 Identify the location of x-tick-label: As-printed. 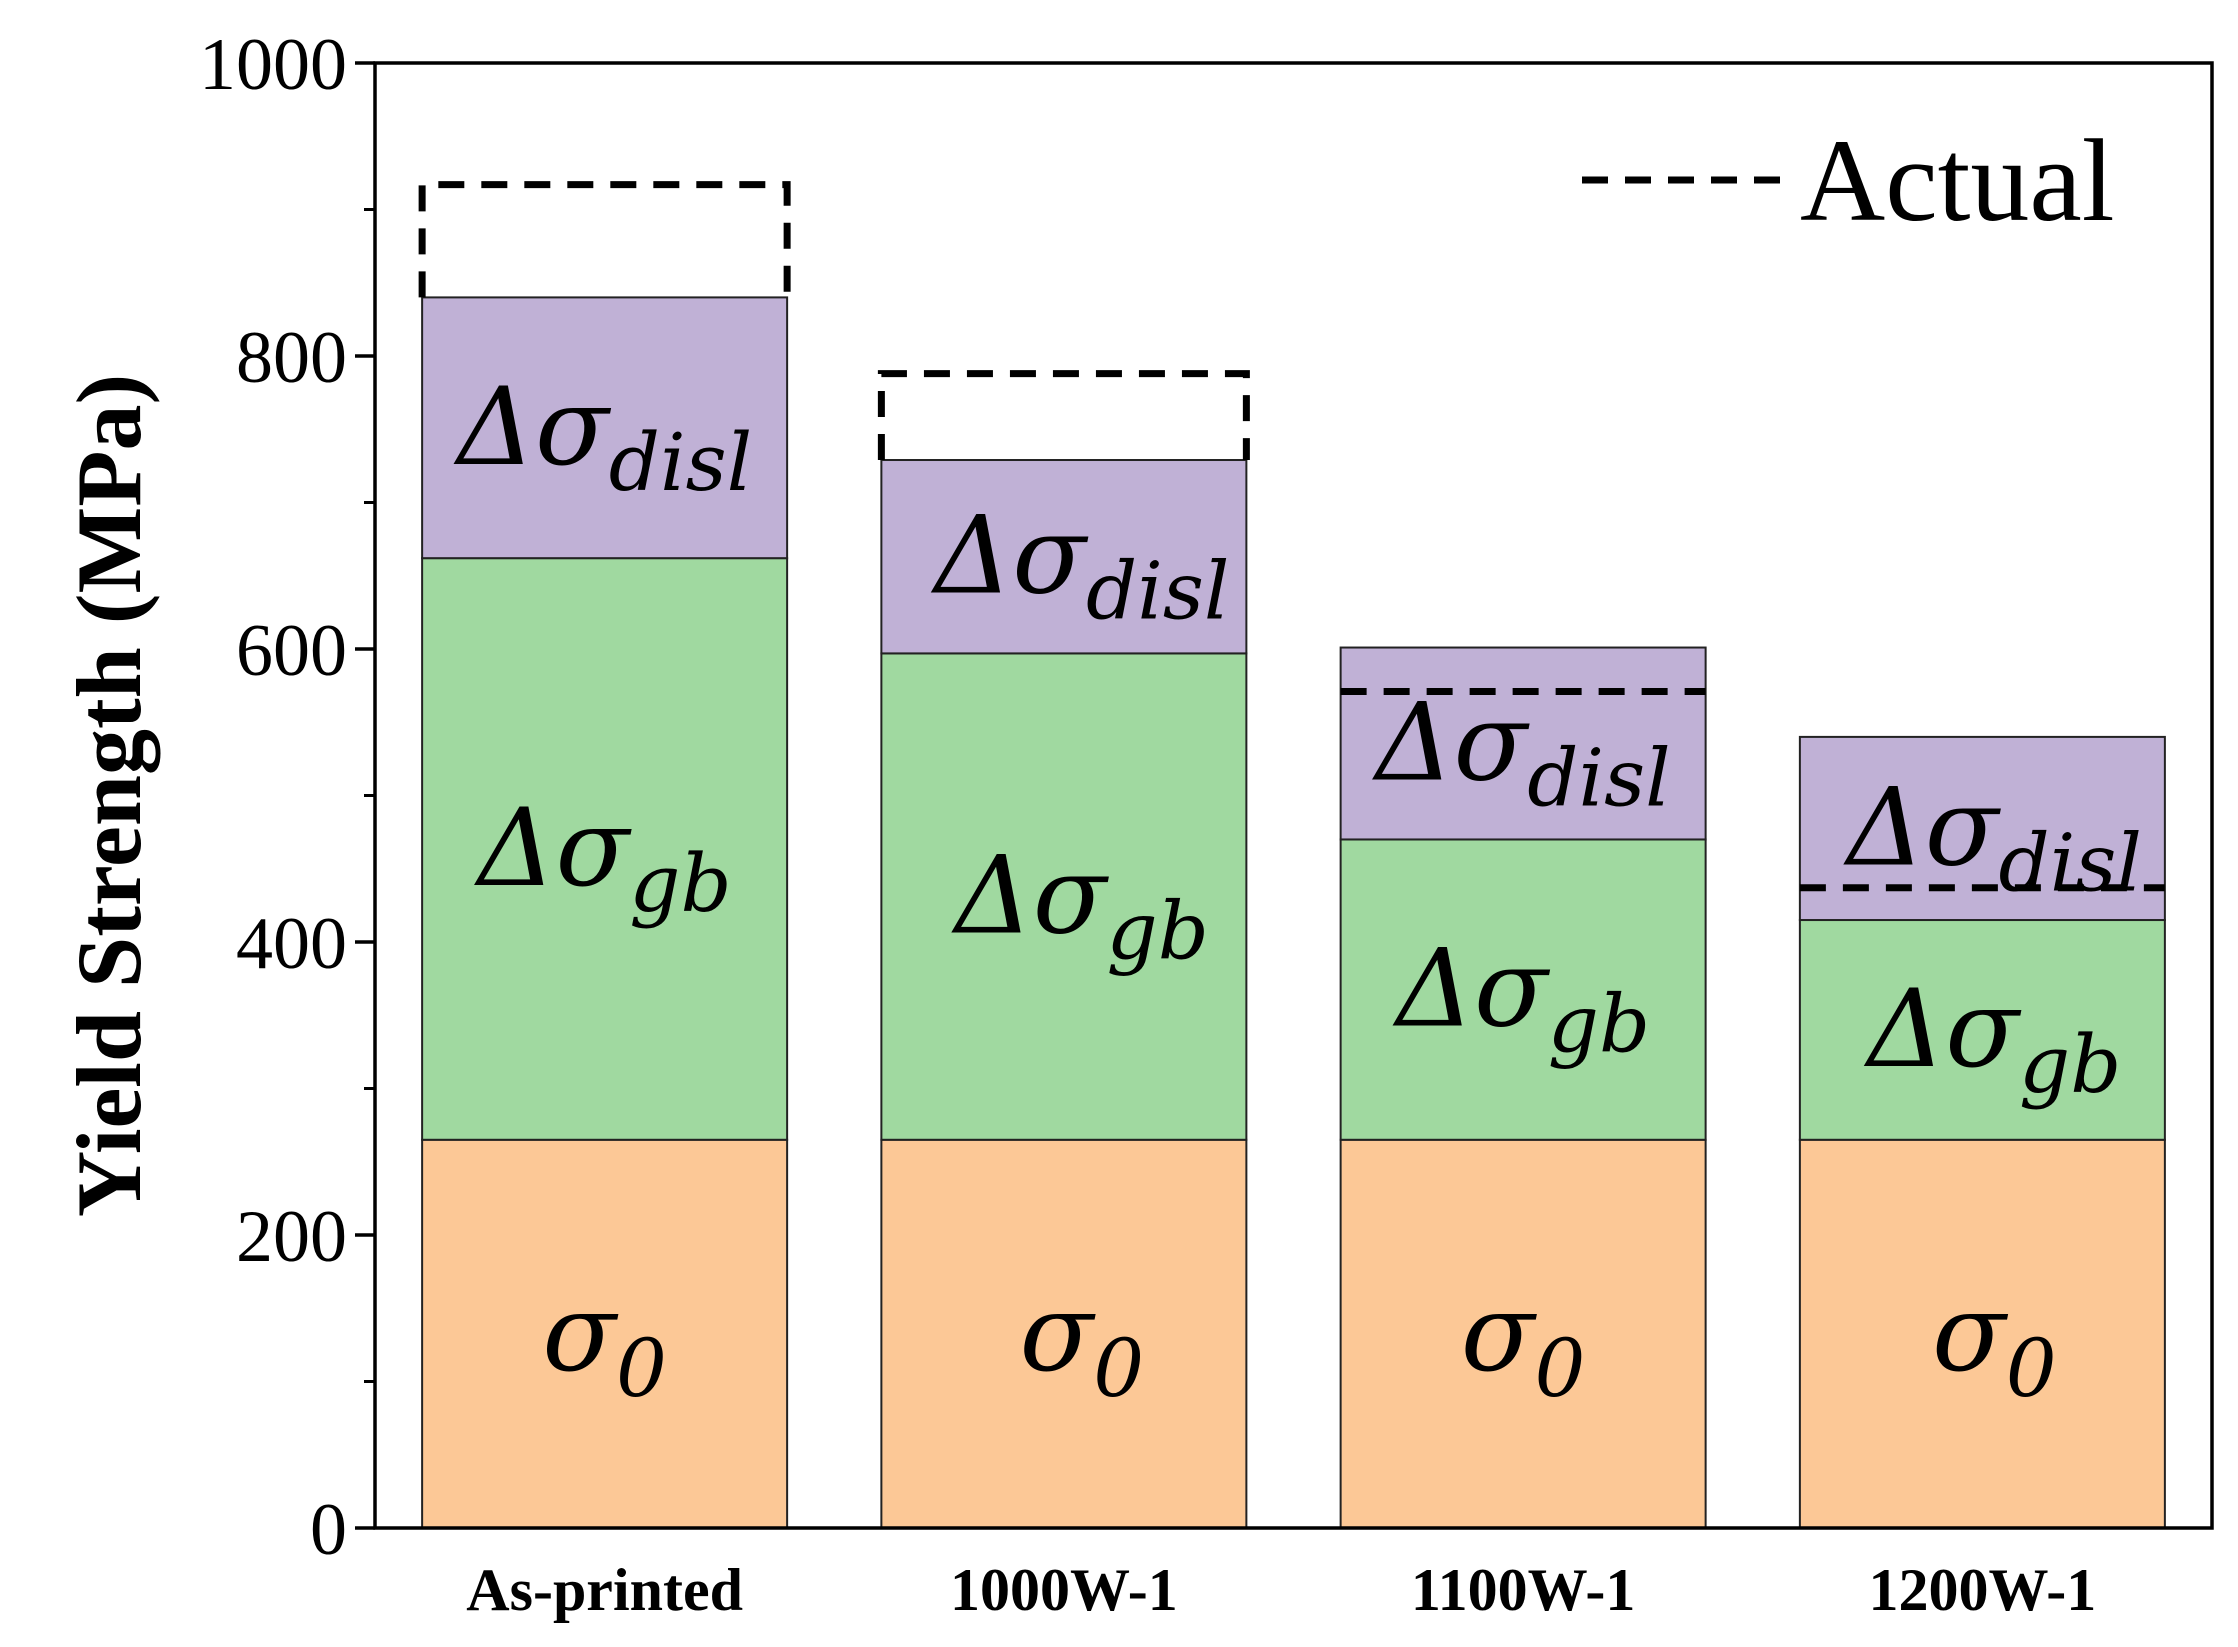
(604, 1590).